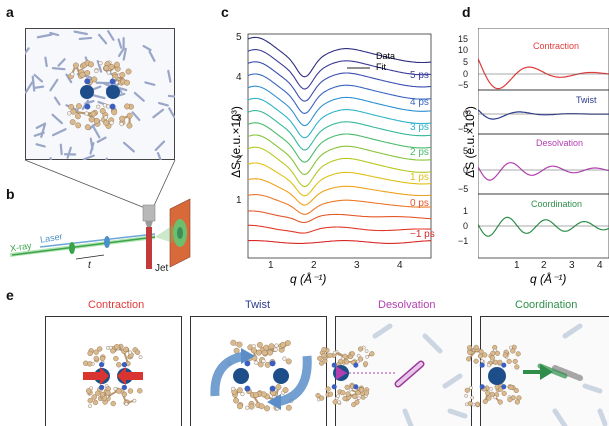 The height and width of the screenshot is (426, 609). What do you see at coordinates (466, 170) in the screenshot?
I see `d-ytick: 0` at bounding box center [466, 170].